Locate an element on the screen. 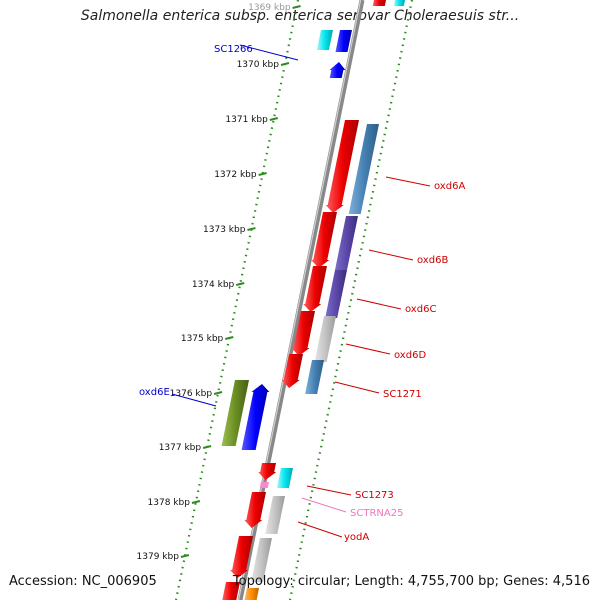 The image size is (600, 600). gene-red-top is located at coordinates (379, 3).